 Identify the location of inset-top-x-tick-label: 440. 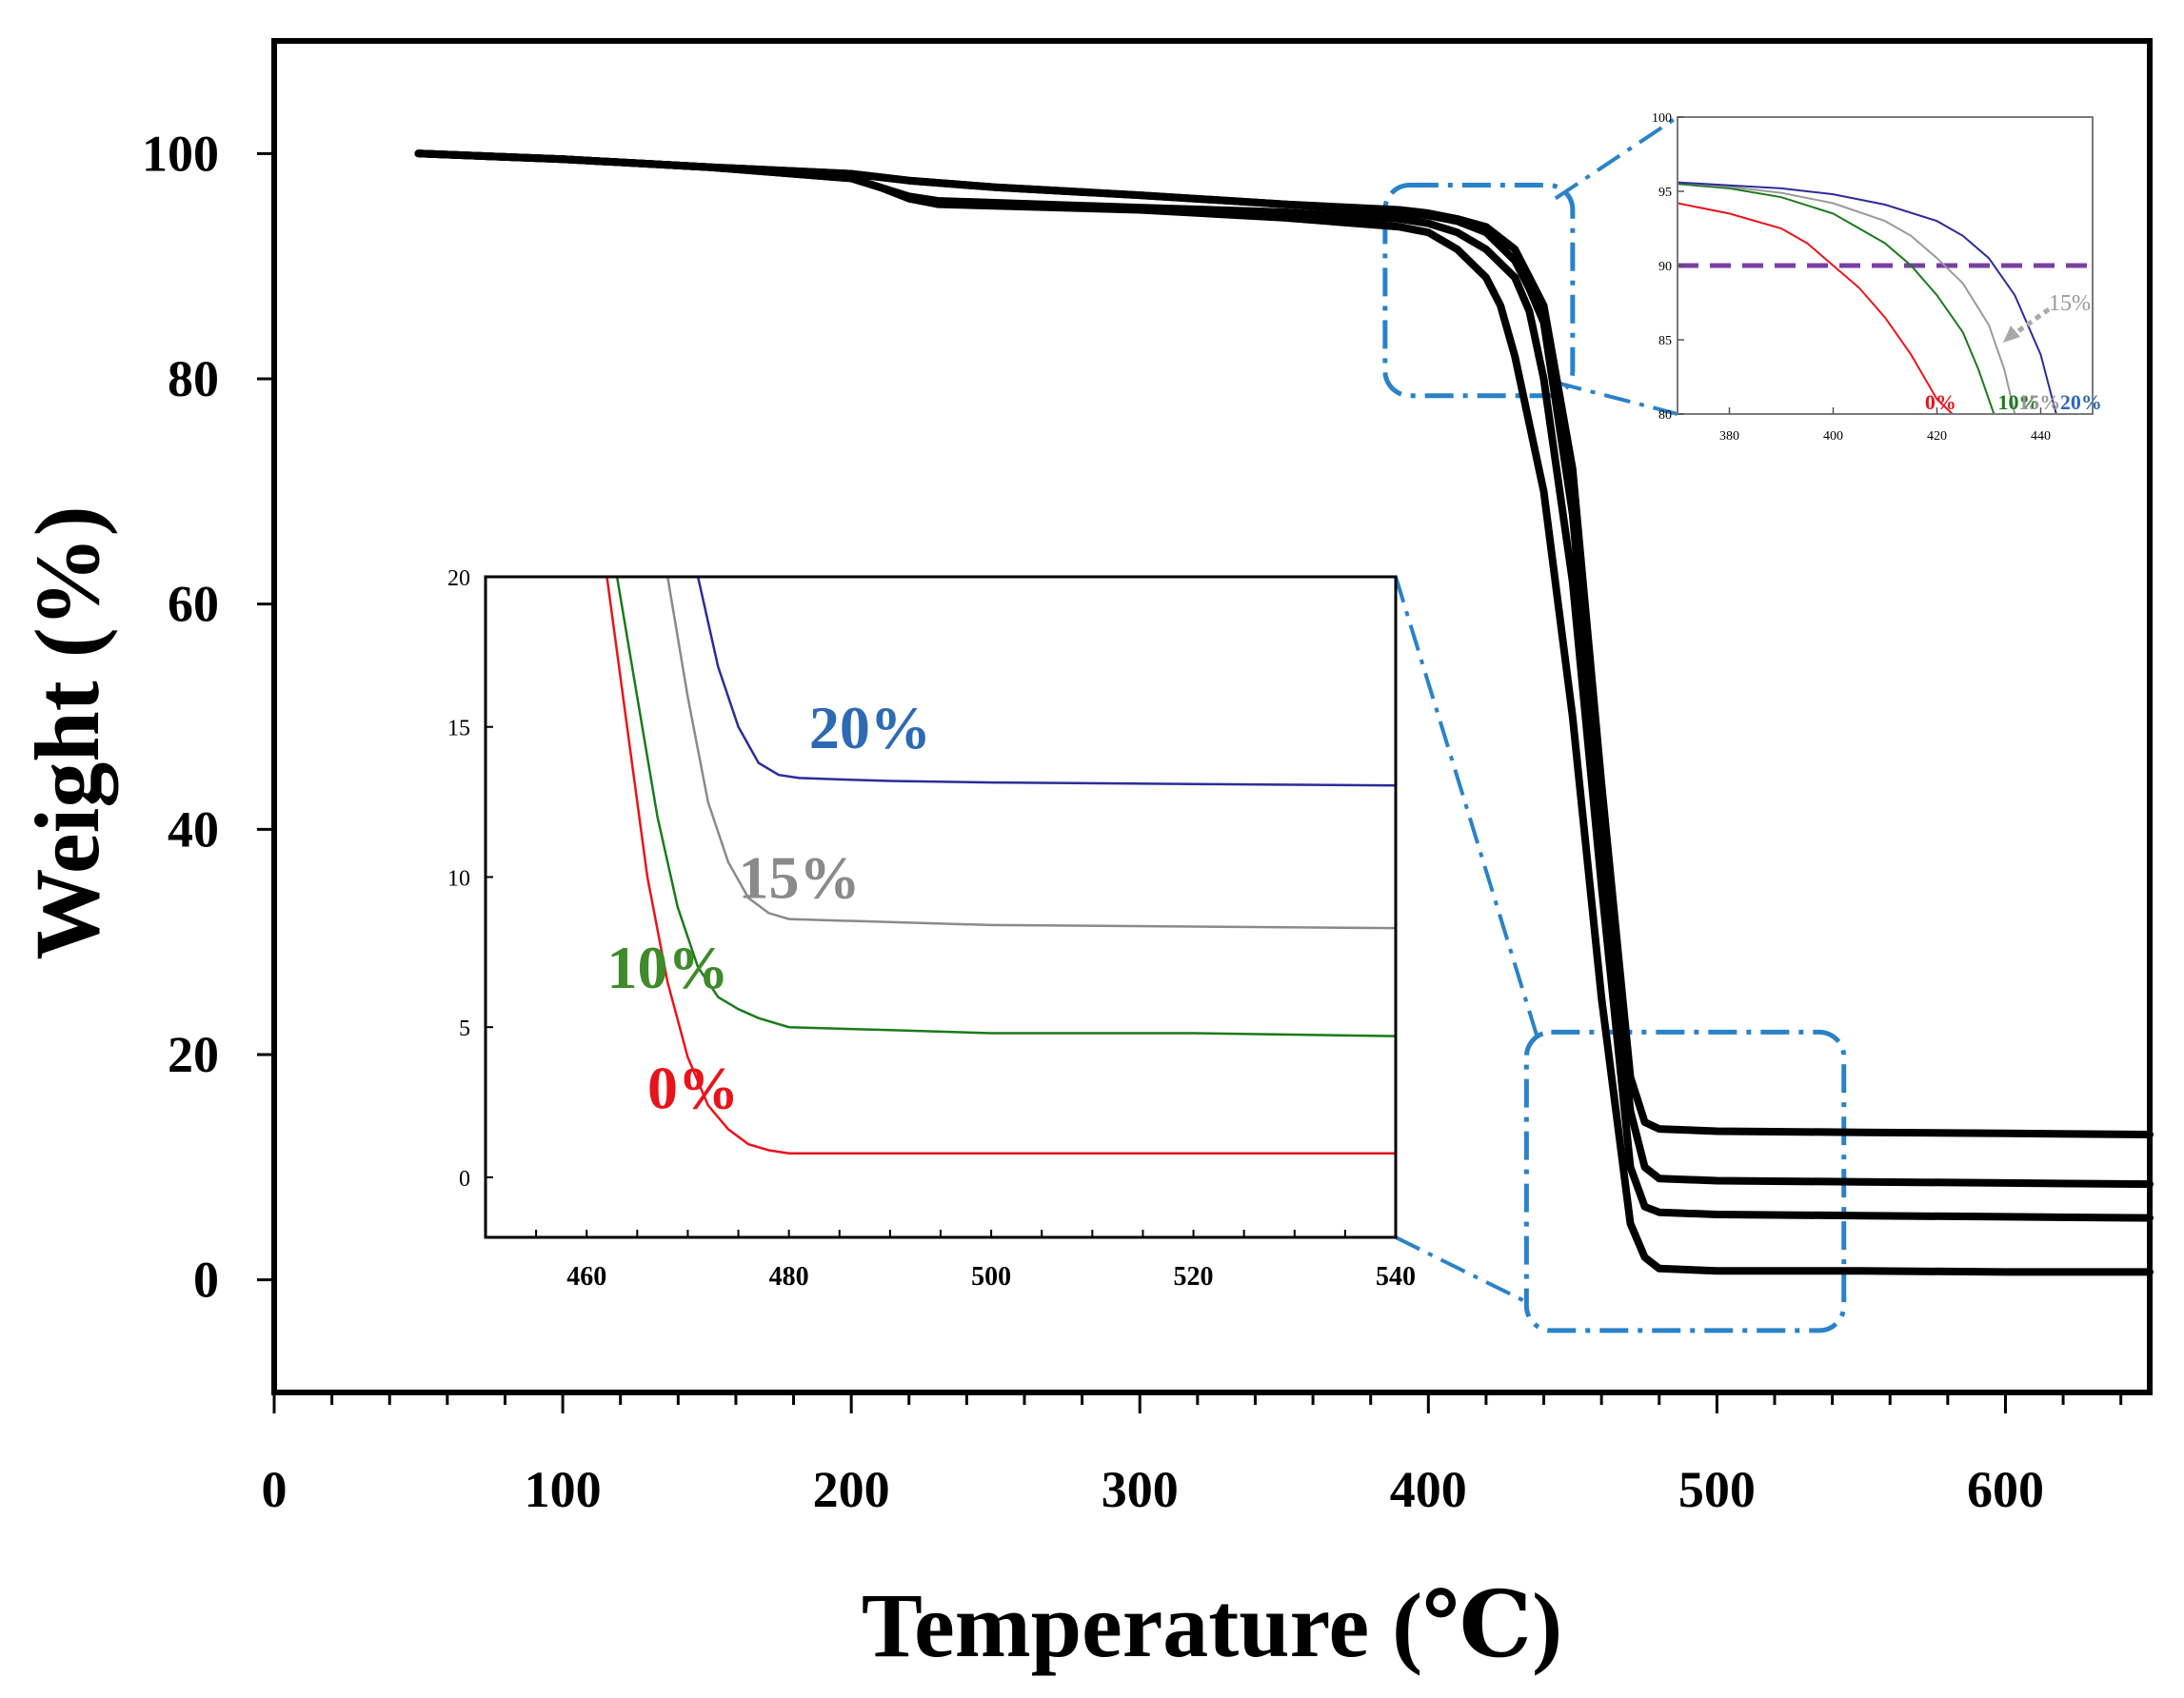
(2041, 436).